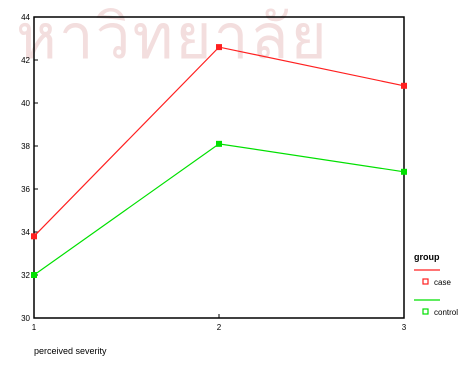 The image size is (464, 370). I want to click on y-tick-label: 32, so click(25, 275).